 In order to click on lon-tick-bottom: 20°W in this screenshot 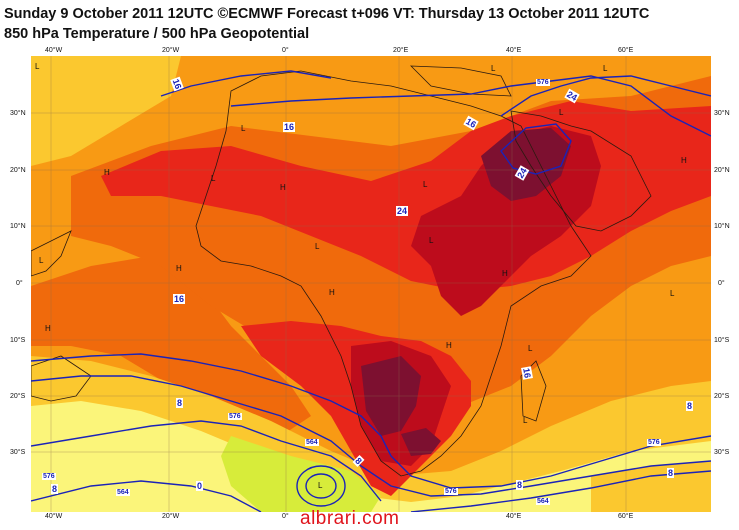, I will do `click(171, 516)`.